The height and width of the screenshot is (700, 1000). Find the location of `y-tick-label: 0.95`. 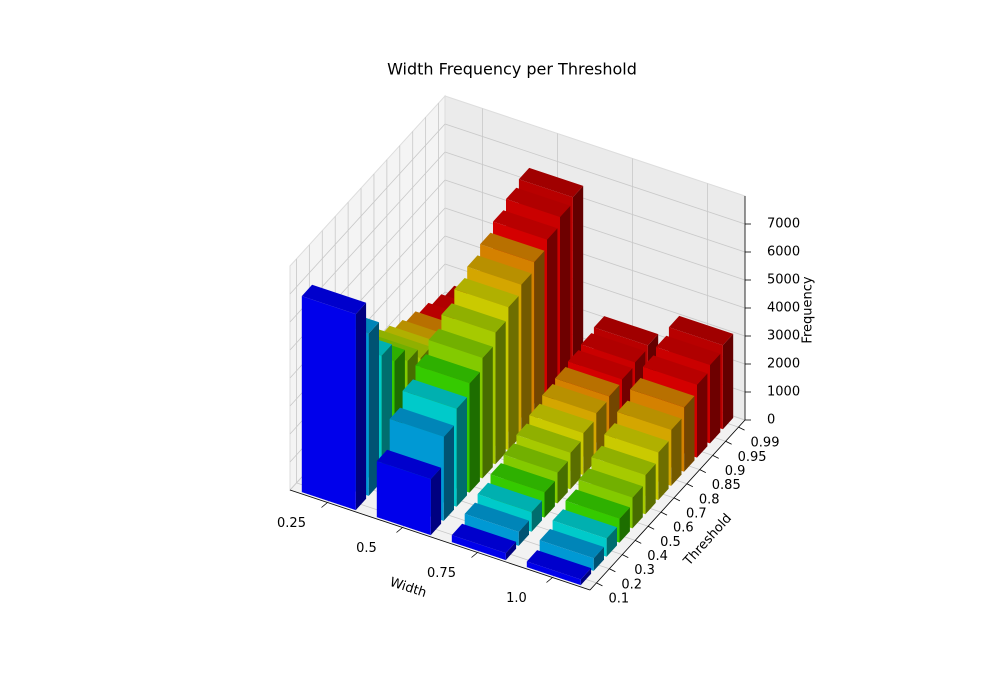

y-tick-label: 0.95 is located at coordinates (752, 457).